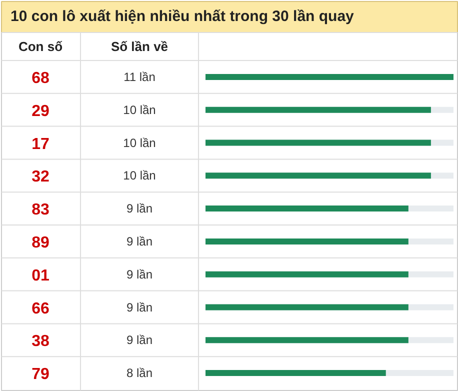 The width and height of the screenshot is (458, 391). Describe the element at coordinates (41, 375) in the screenshot. I see `y-tick-label: 79` at that location.